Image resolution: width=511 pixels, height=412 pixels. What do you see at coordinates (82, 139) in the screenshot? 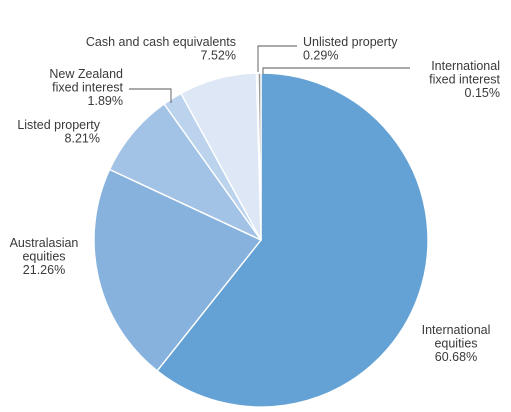
I see `value-label-listed-property: 8.21%` at bounding box center [82, 139].